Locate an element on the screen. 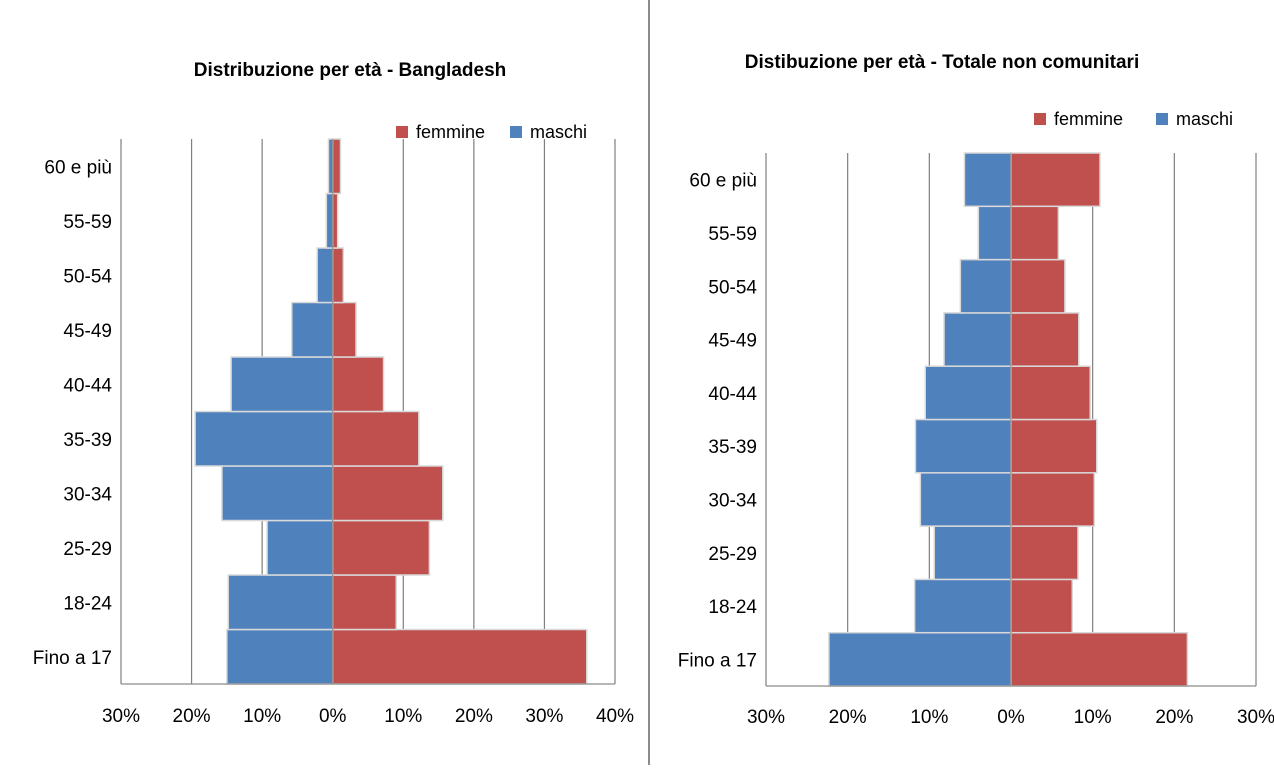  chart-title: Distribuzione per età - Bangladesh is located at coordinates (350, 70).